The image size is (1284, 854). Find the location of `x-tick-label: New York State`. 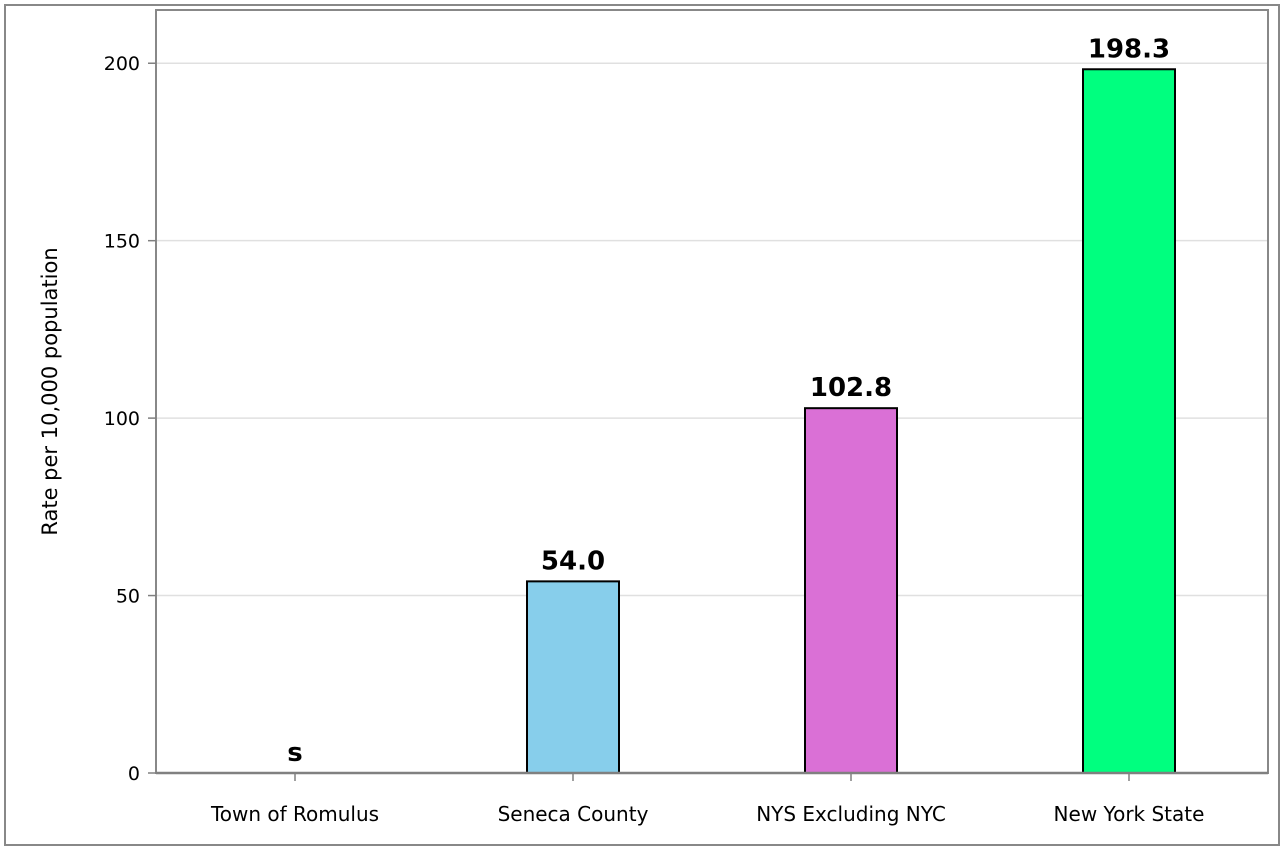

x-tick-label: New York State is located at coordinates (1129, 814).